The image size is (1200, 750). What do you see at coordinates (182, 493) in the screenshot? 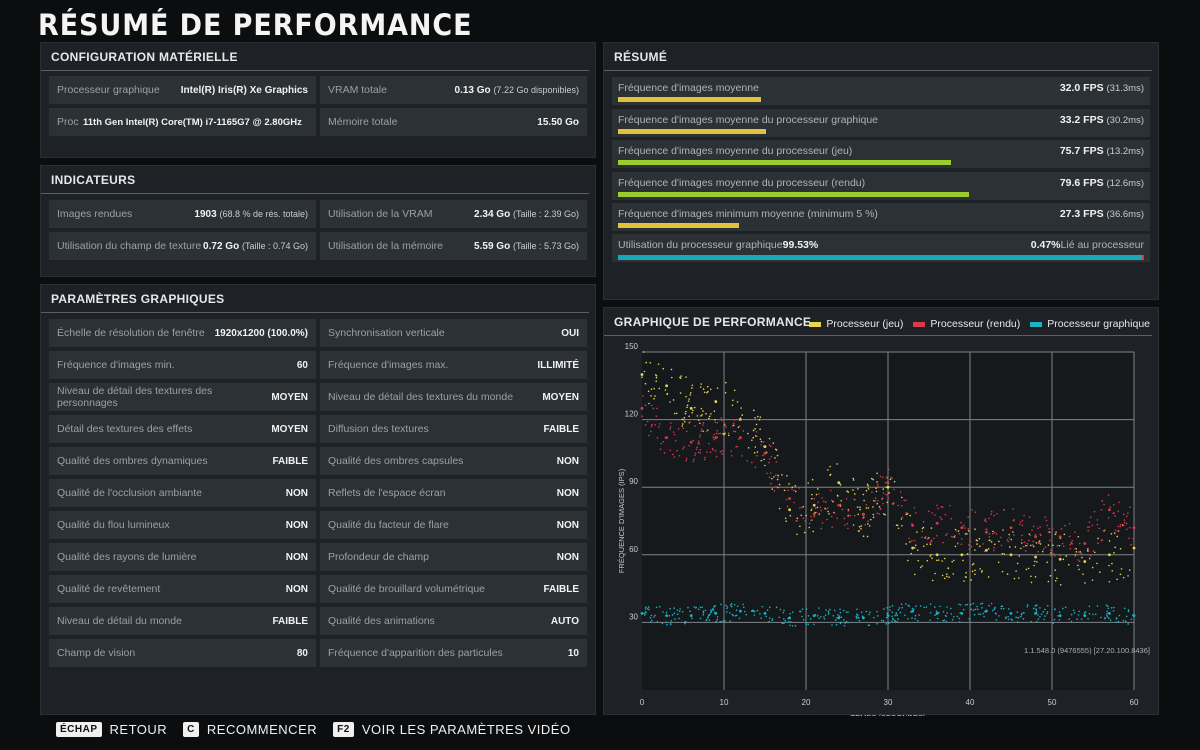
I see `graphics-setting: Qualité de l'occlusion ambiante NON` at bounding box center [182, 493].